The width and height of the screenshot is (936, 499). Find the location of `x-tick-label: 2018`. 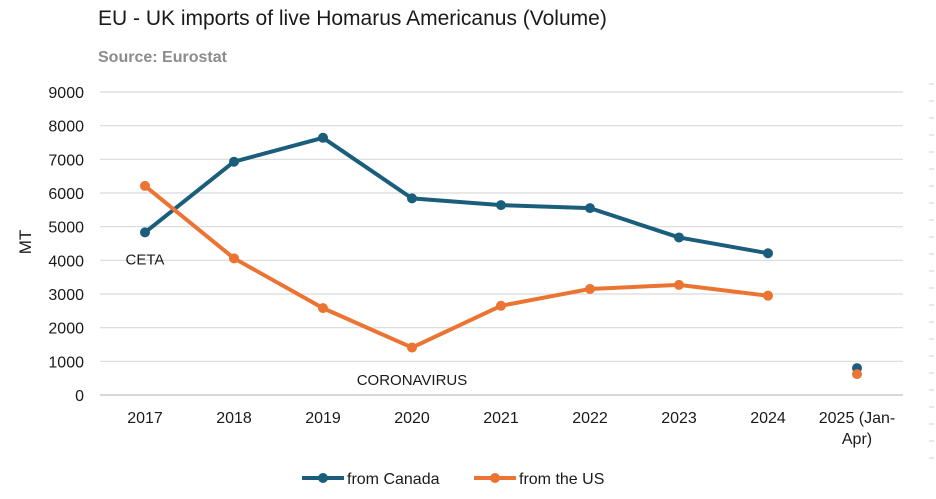

x-tick-label: 2018 is located at coordinates (234, 418).